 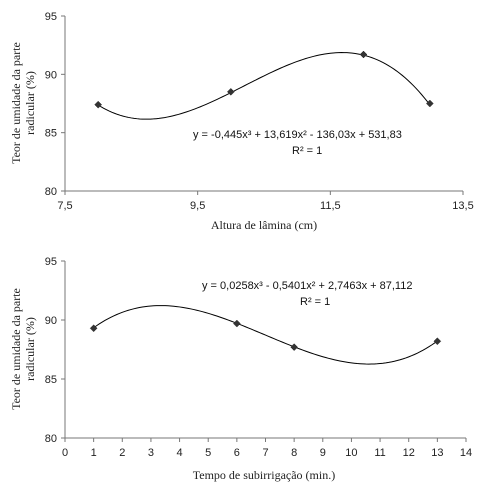 I want to click on chart-2-y-axis-label-line-2: radicular (%), so click(x=30, y=349).